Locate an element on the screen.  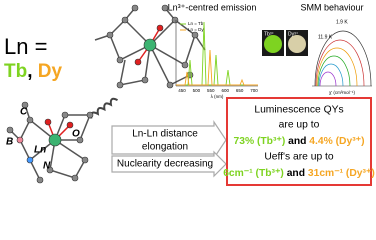
smm-title: SMM behaviour is located at coordinates (331, 7).